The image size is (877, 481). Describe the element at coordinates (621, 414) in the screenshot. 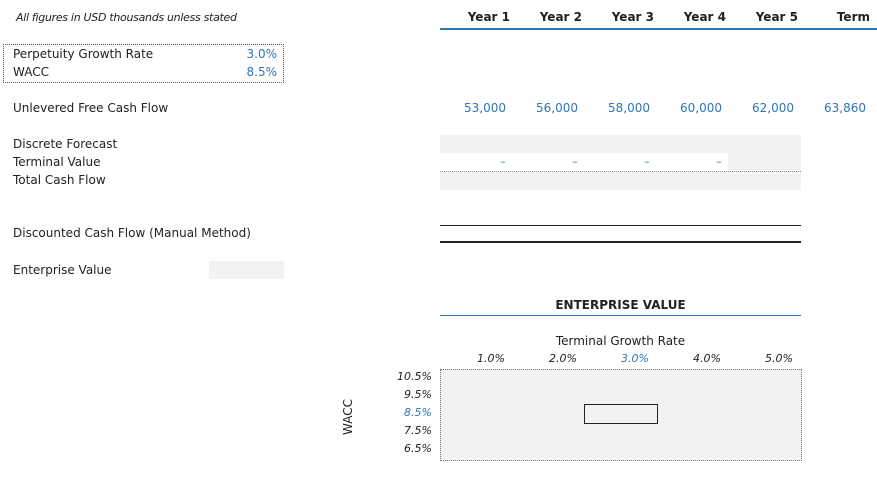

I see `base-case-cell` at that location.